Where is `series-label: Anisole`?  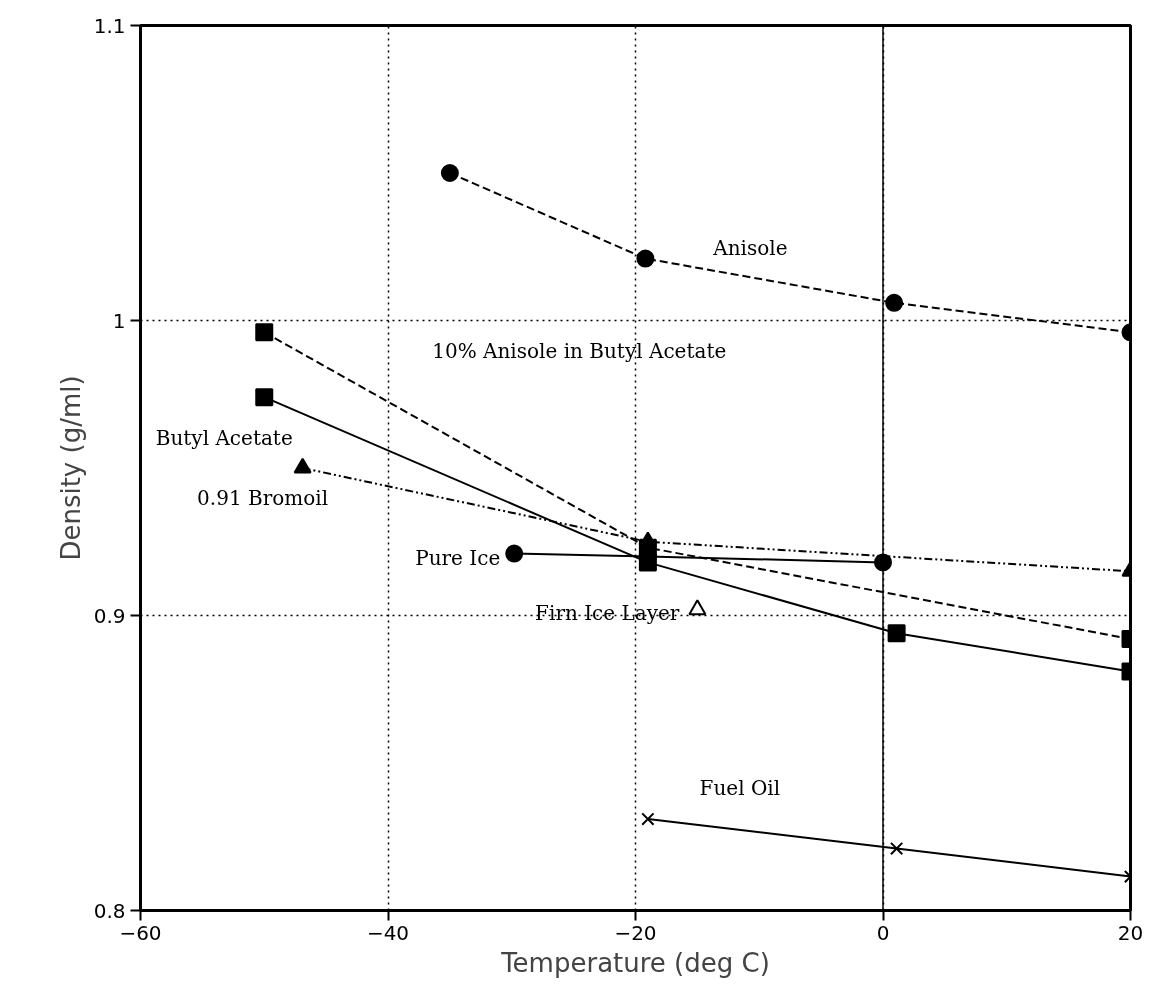
series-label: Anisole is located at coordinates (750, 247).